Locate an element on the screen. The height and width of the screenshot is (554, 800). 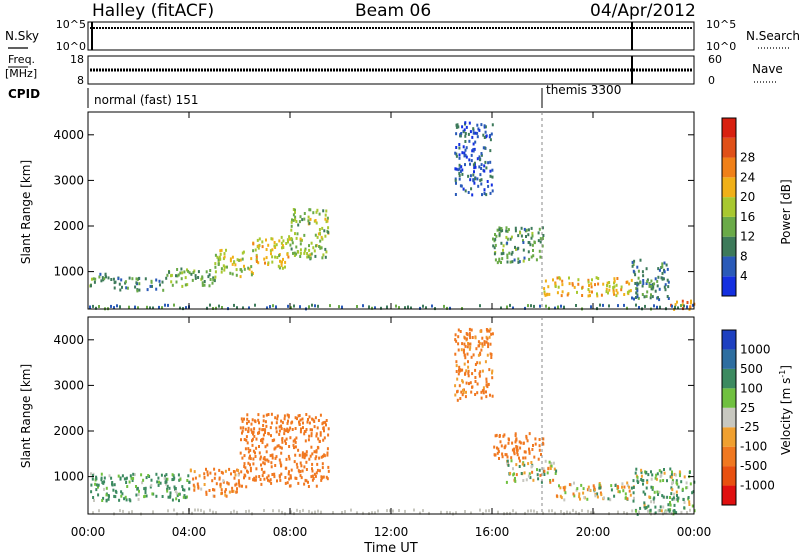
colorbar-tick-label: 4 is located at coordinates (744, 276).